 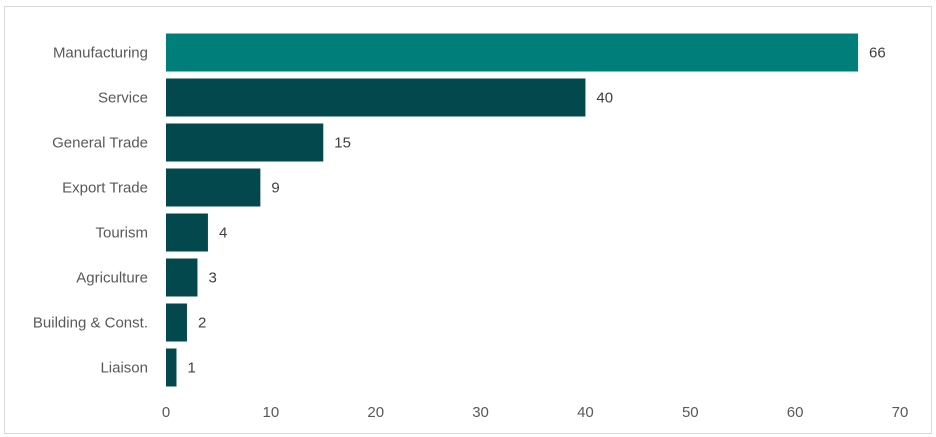 I want to click on value-label-manufacturing: 66, so click(x=877, y=53).